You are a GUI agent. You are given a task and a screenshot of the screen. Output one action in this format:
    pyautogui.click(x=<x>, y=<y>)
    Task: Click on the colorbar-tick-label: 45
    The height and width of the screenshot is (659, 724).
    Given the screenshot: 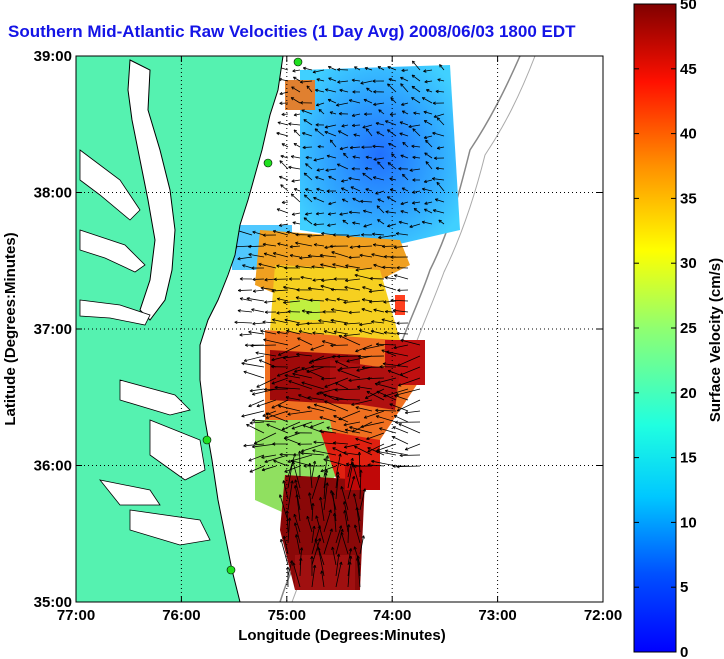 What is the action you would take?
    pyautogui.click(x=688, y=69)
    